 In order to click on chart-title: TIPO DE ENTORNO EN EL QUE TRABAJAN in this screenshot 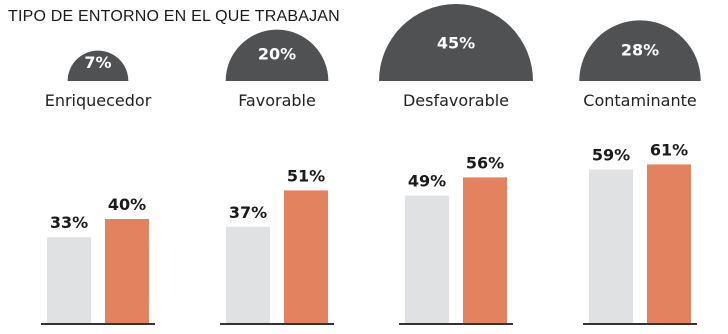, I will do `click(174, 16)`.